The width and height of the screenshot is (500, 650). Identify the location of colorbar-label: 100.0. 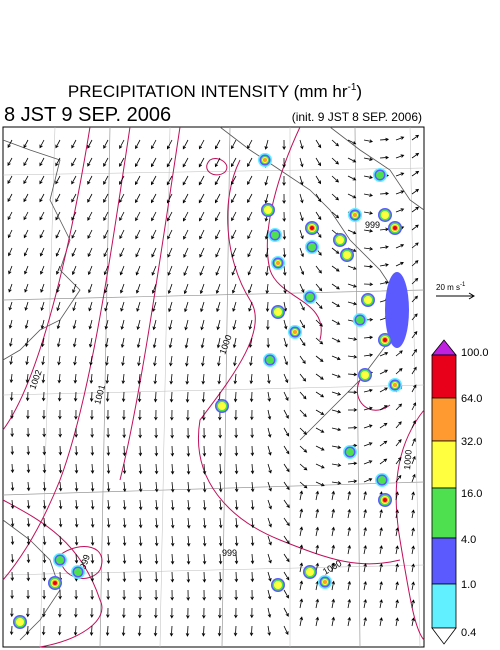
(475, 353).